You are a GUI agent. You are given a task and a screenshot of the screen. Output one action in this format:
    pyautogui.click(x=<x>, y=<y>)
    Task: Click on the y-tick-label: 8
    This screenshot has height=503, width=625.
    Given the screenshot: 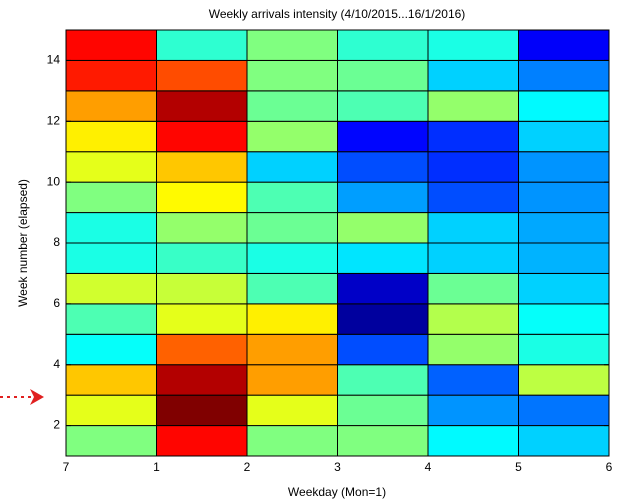 What is the action you would take?
    pyautogui.click(x=56, y=242)
    